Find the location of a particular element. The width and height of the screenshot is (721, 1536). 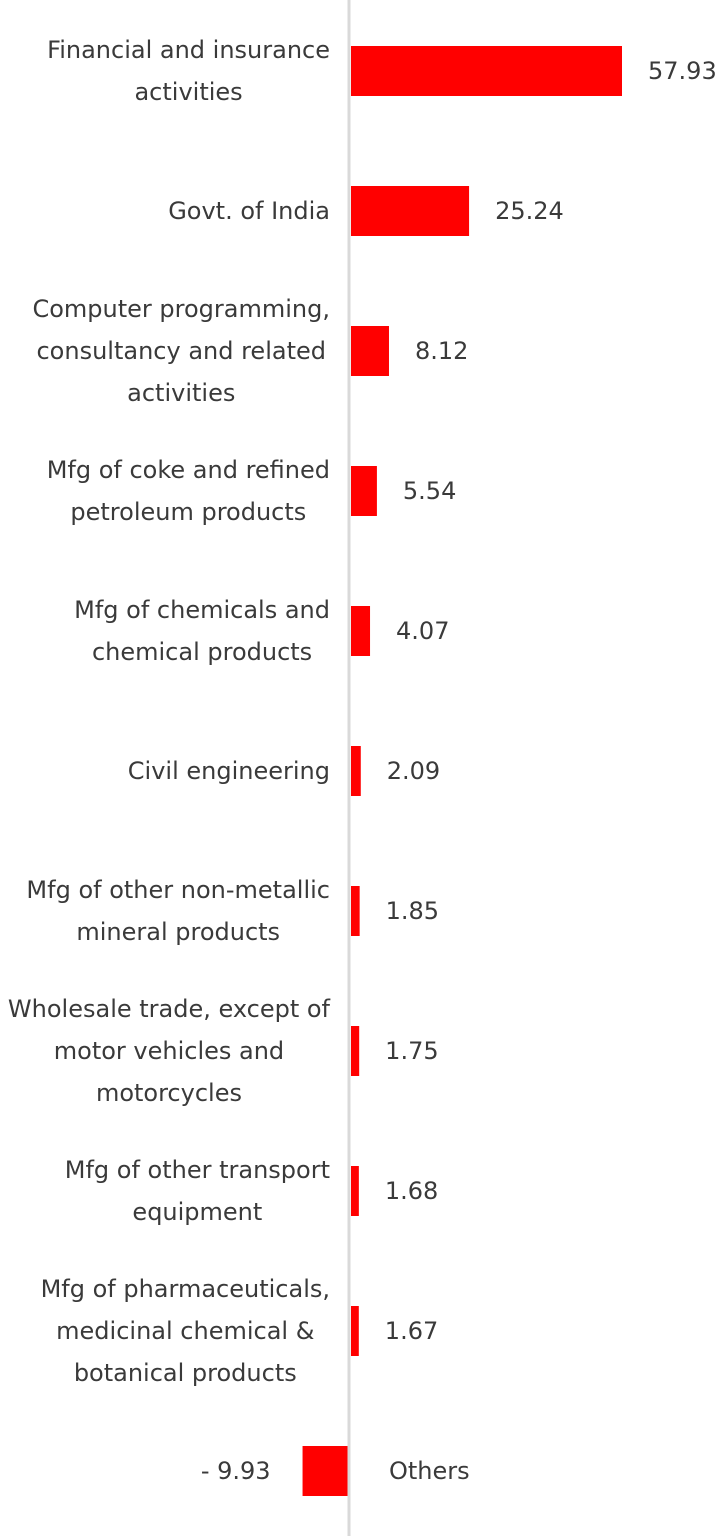

value-label-1: 57.93 is located at coordinates (682, 71).